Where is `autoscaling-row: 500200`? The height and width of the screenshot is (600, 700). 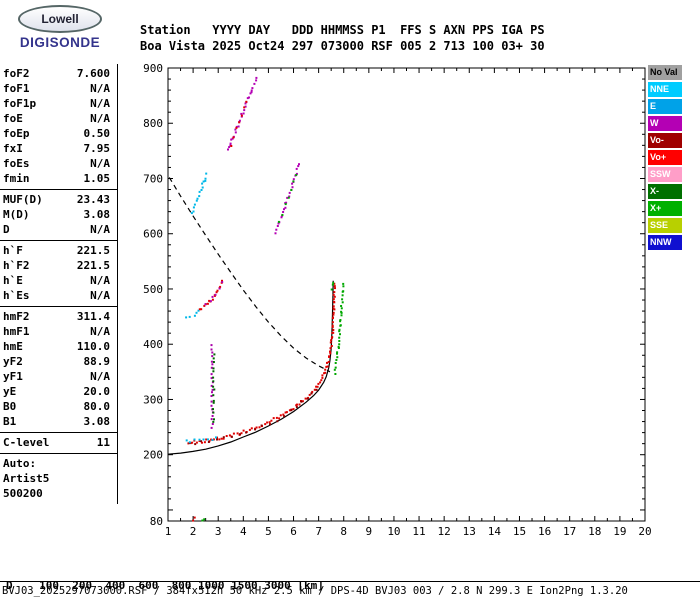 autoscaling-row: 500200 is located at coordinates (58, 493).